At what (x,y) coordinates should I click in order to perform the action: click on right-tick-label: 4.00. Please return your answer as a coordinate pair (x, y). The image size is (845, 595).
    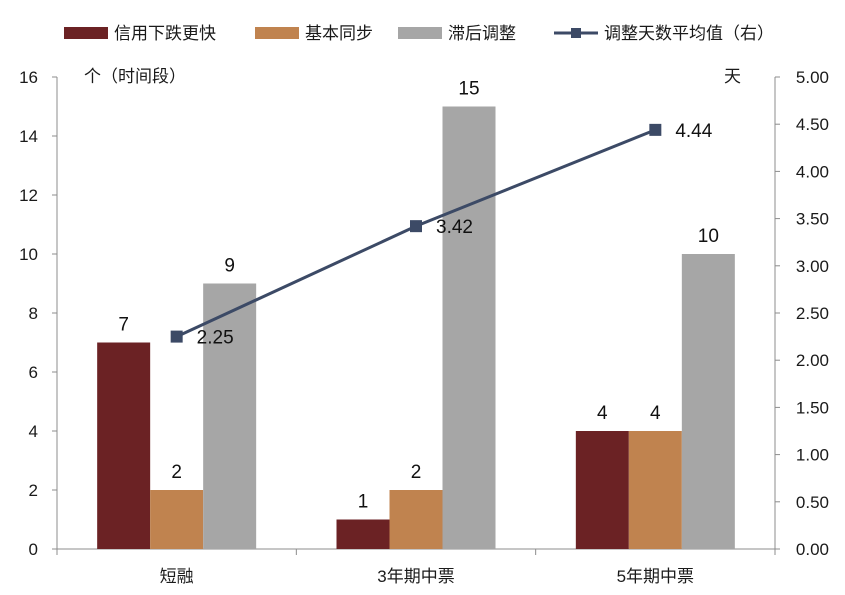
    Looking at the image, I should click on (812, 171).